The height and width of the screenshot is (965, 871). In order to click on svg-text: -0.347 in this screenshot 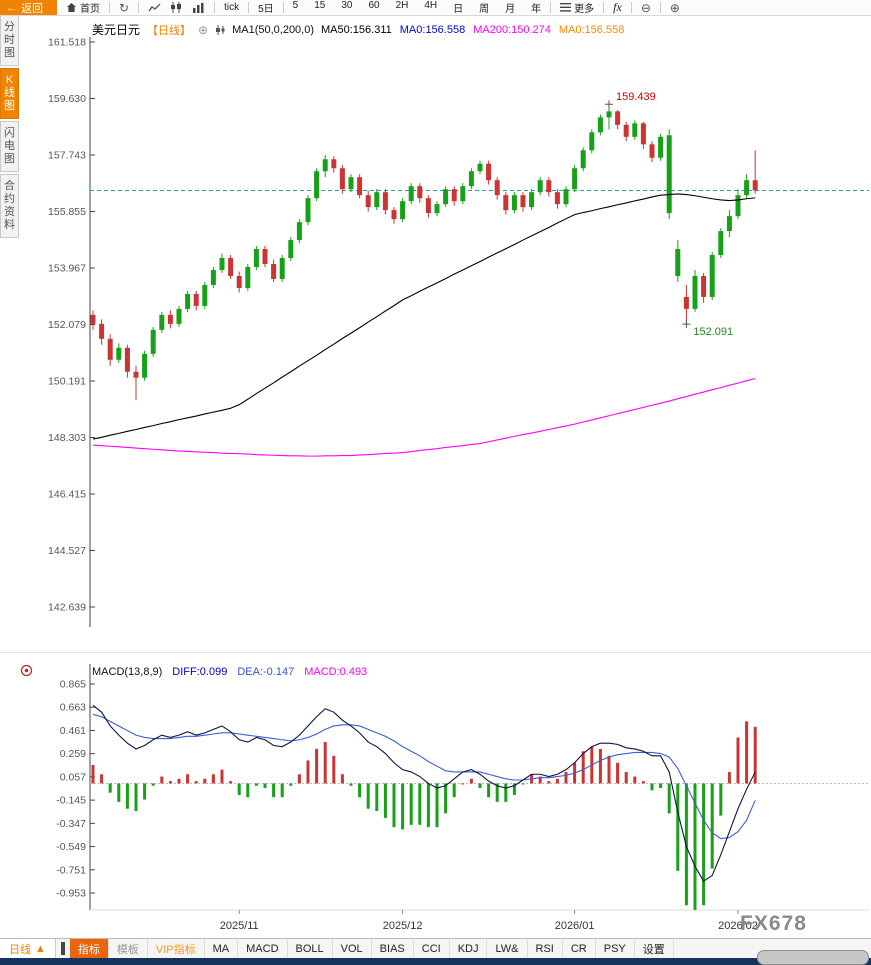, I will do `click(71, 824)`.